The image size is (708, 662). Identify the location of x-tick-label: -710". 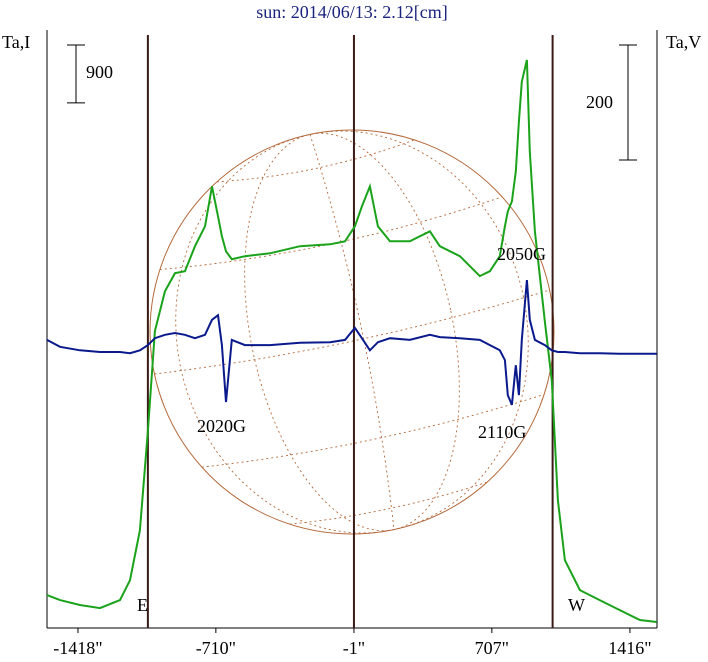
(216, 648).